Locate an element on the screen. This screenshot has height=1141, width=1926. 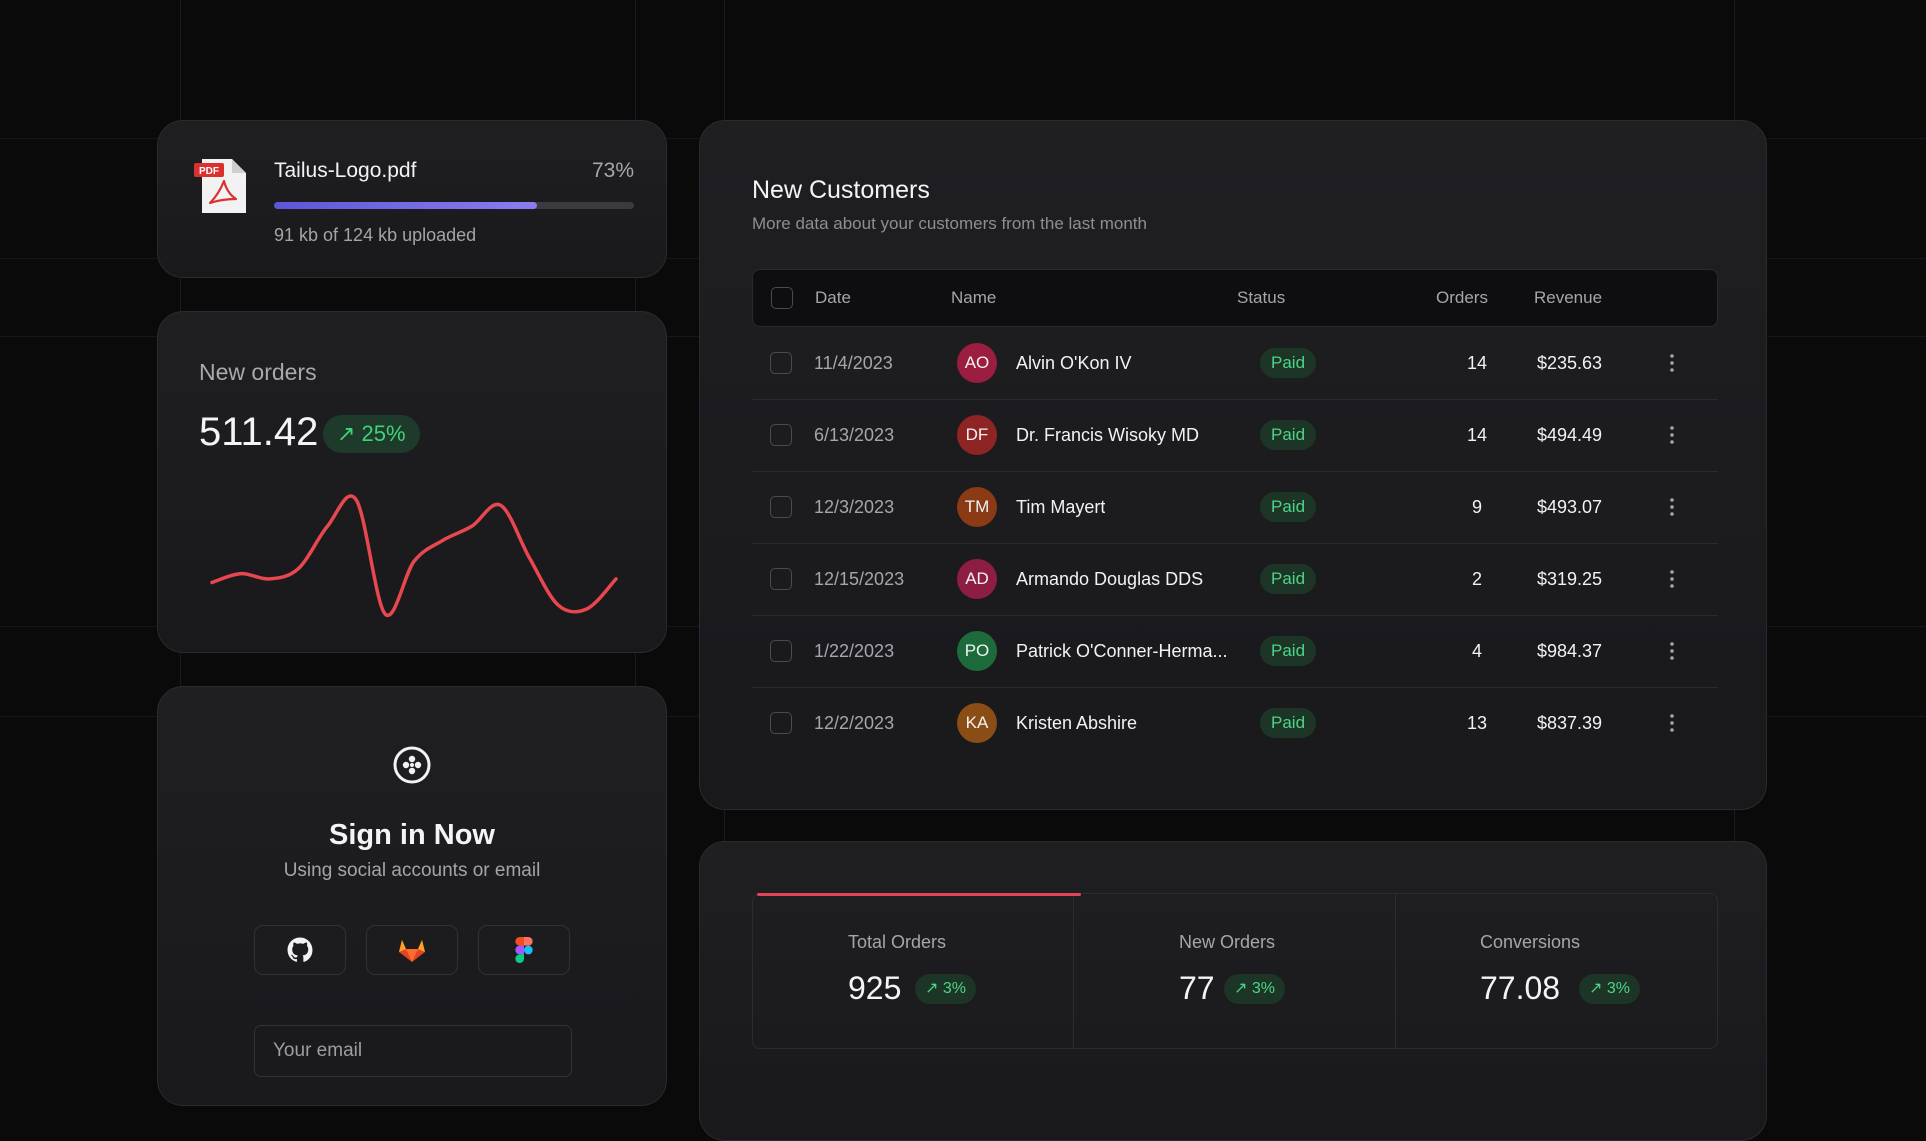
upload-status: 91 kb of 124 kb uploaded is located at coordinates (375, 235).